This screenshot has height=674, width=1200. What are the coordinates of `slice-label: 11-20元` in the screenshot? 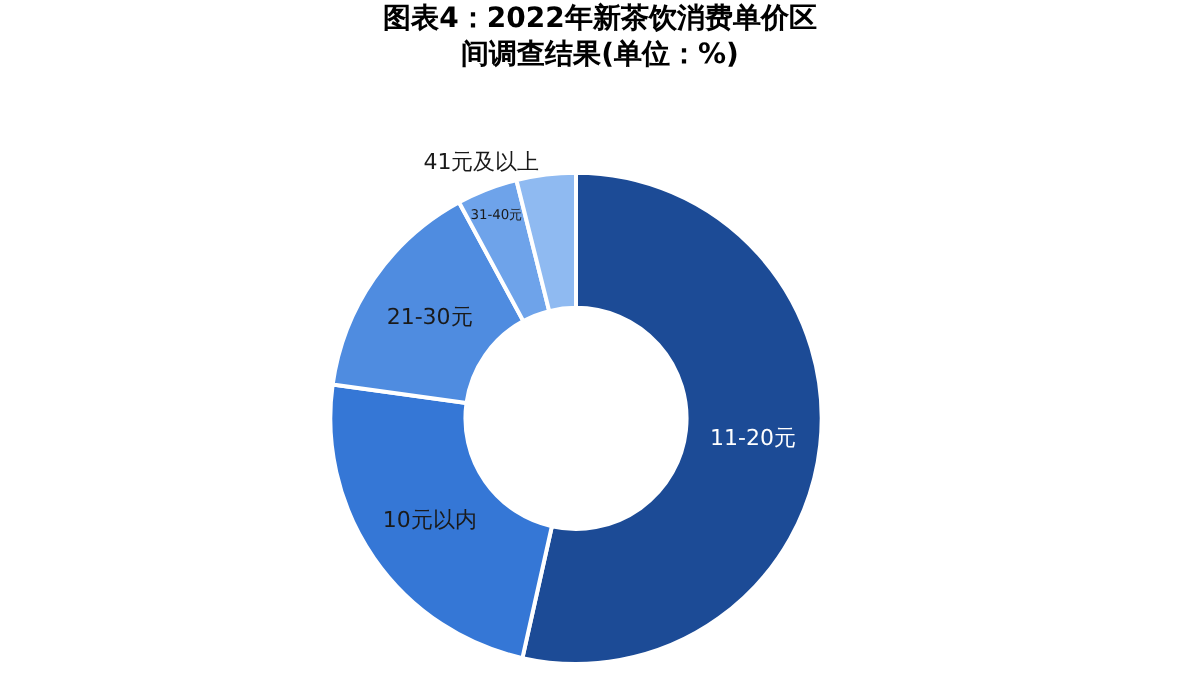 It's located at (753, 437).